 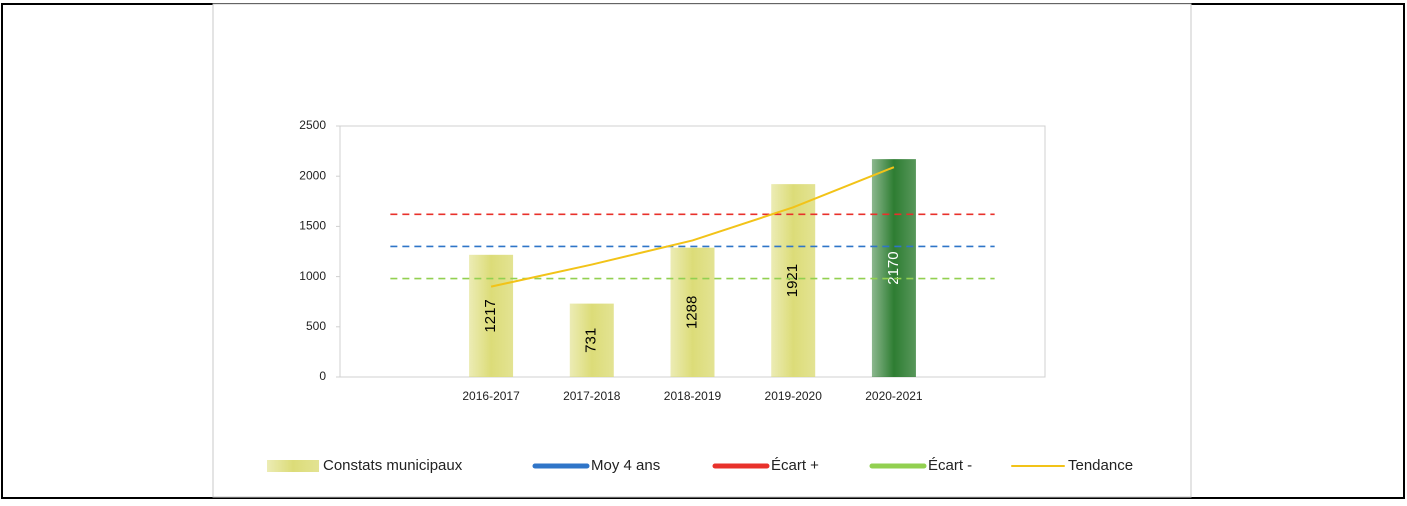 What do you see at coordinates (312, 276) in the screenshot?
I see `y-tick-label: 1000` at bounding box center [312, 276].